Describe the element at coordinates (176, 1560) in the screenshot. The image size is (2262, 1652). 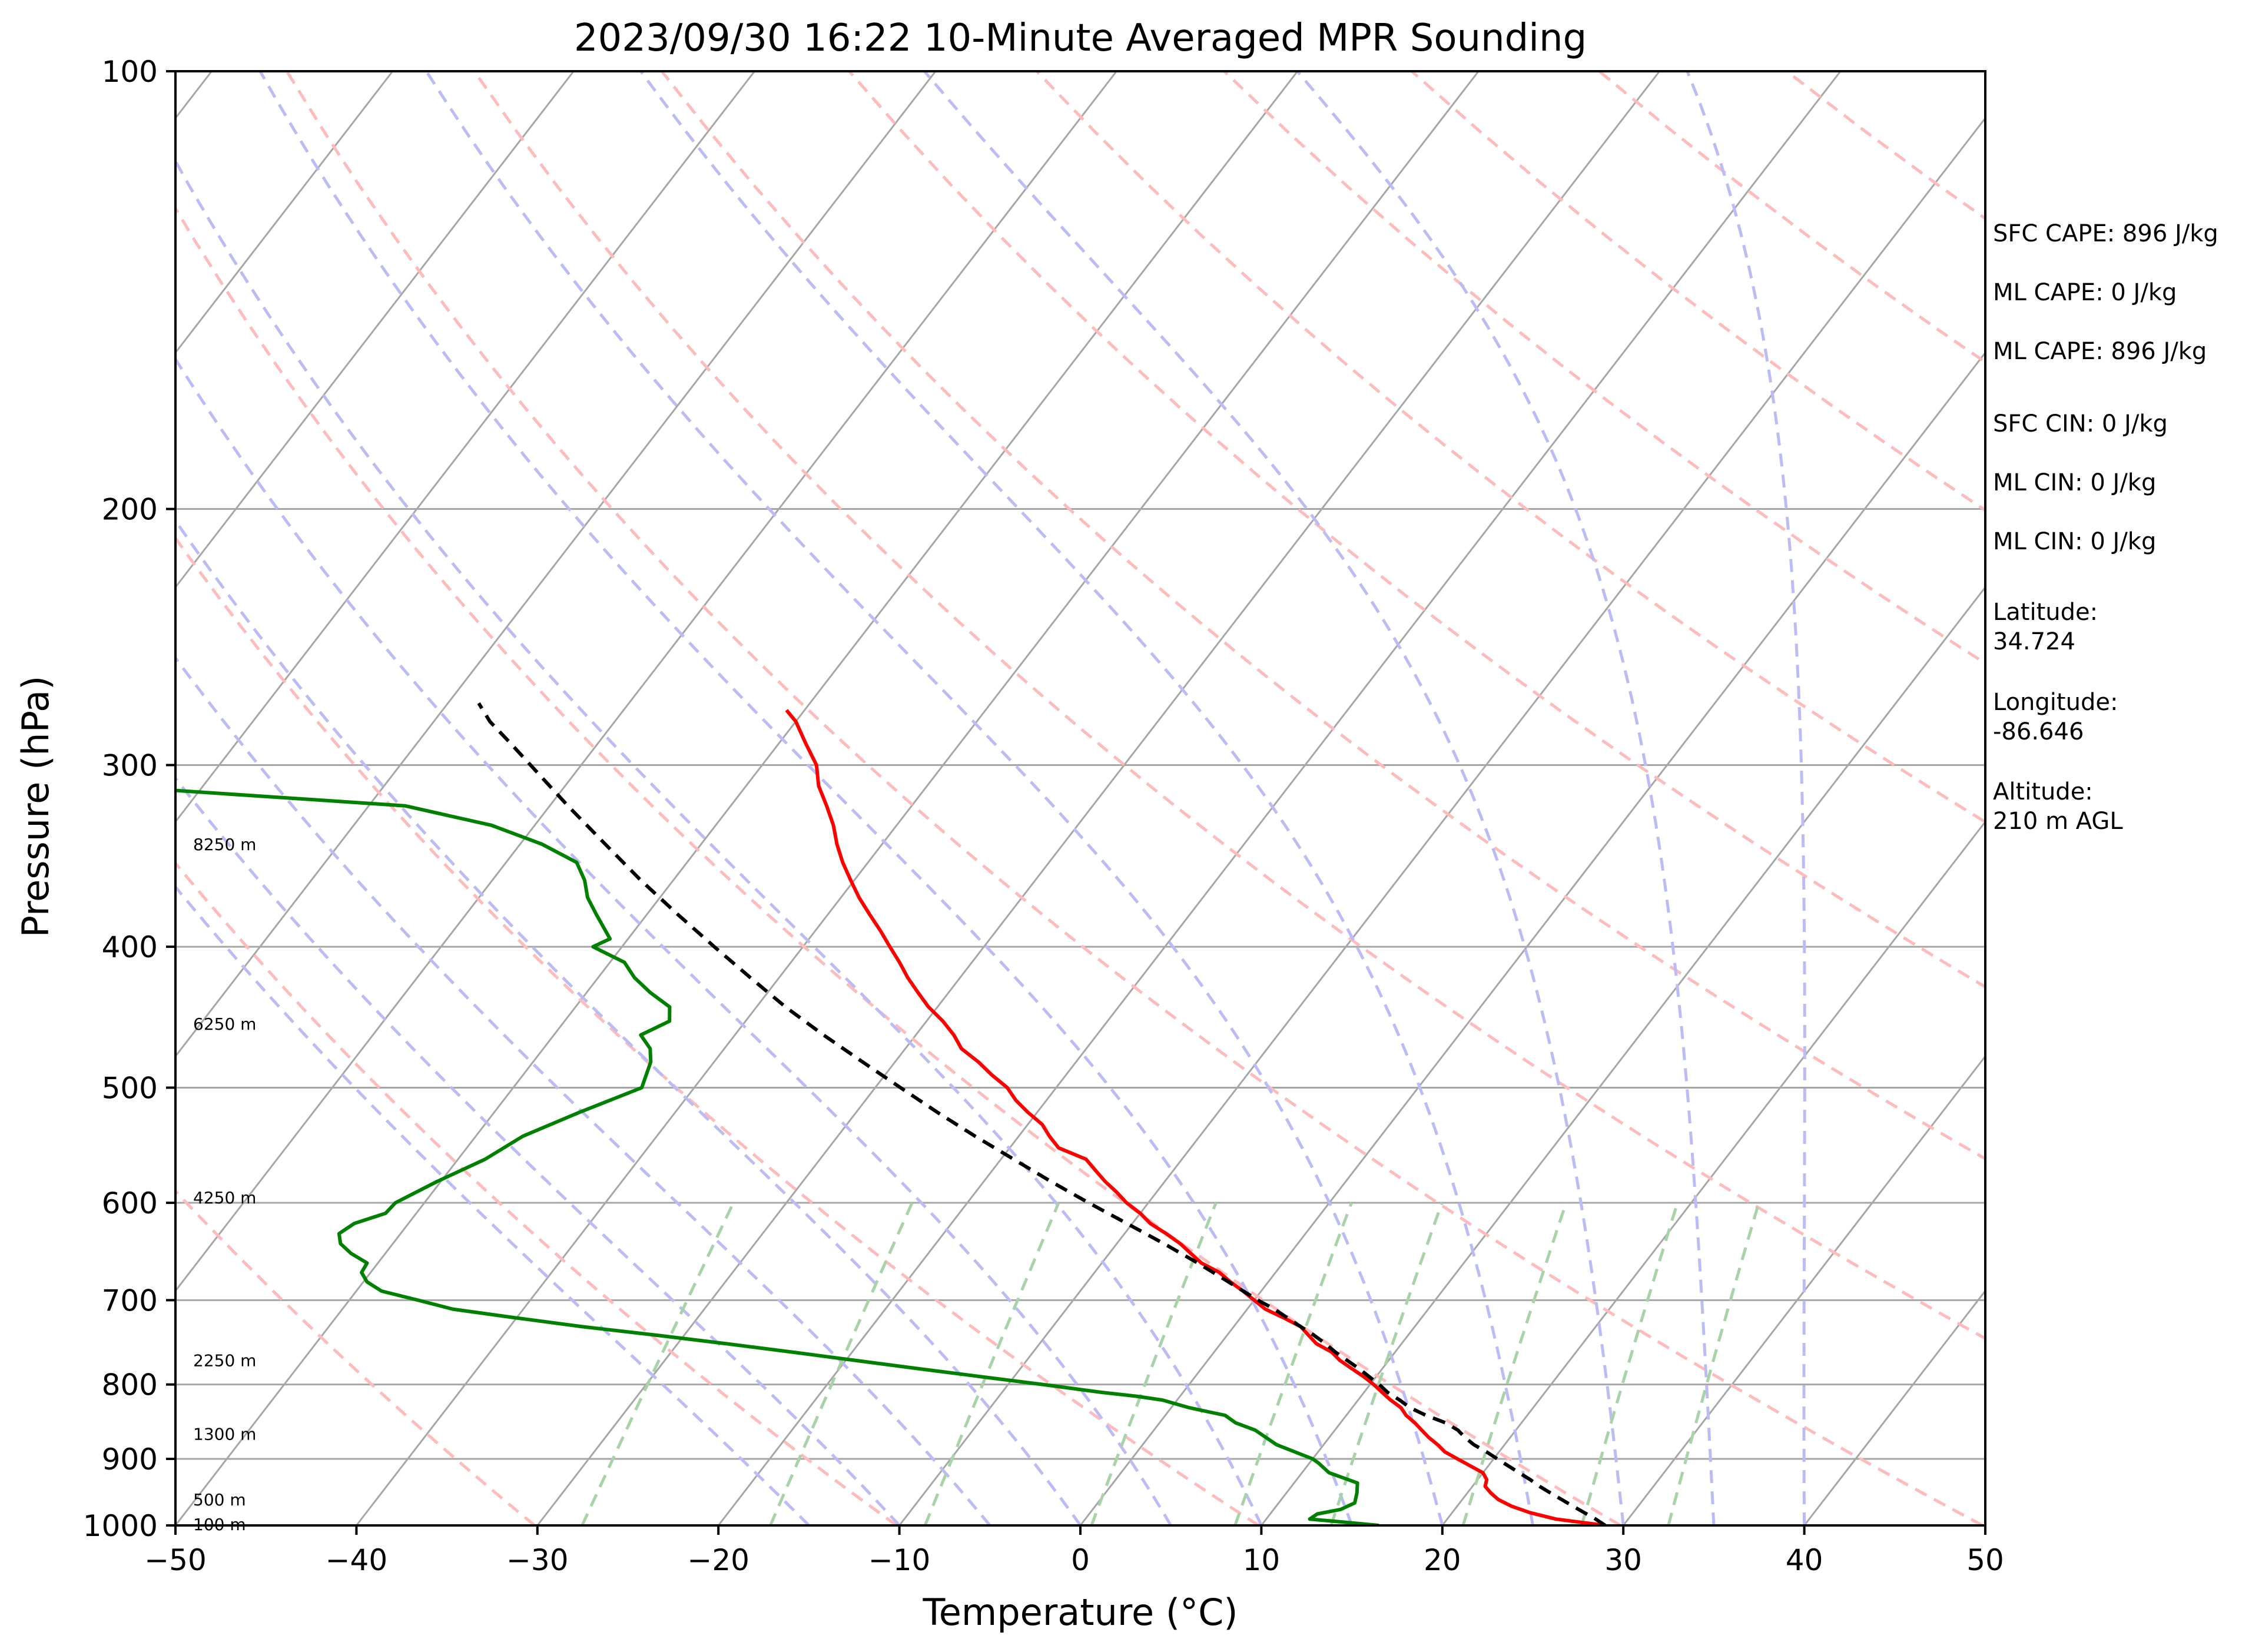
I see `x-tick-label: −50` at that location.